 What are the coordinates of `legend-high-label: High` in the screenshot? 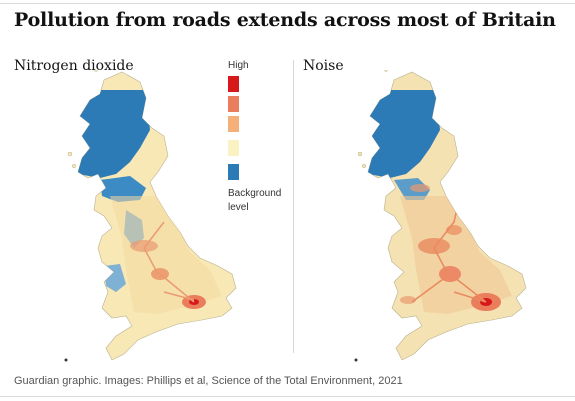 It's located at (238, 65).